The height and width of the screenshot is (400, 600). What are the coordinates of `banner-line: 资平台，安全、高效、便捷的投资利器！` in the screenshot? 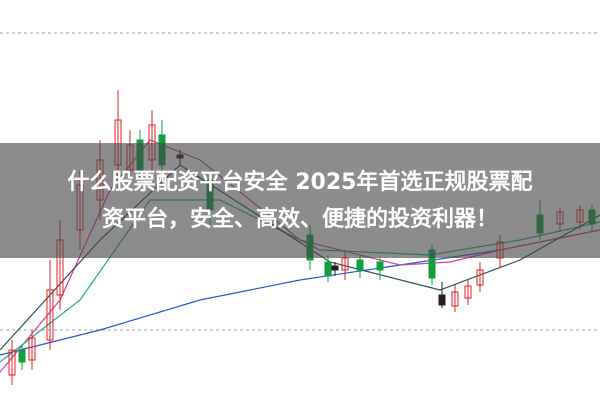 It's located at (300, 219).